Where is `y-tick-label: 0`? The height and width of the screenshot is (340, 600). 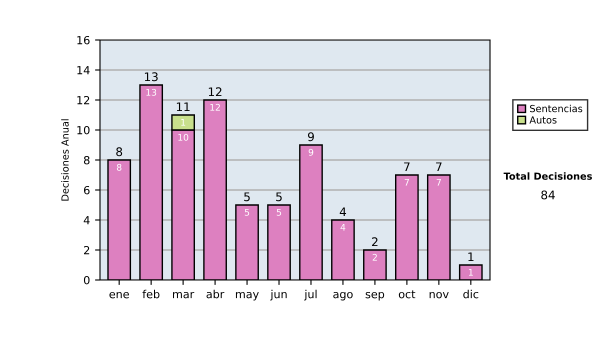
y-tick-label: 0 is located at coordinates (87, 280).